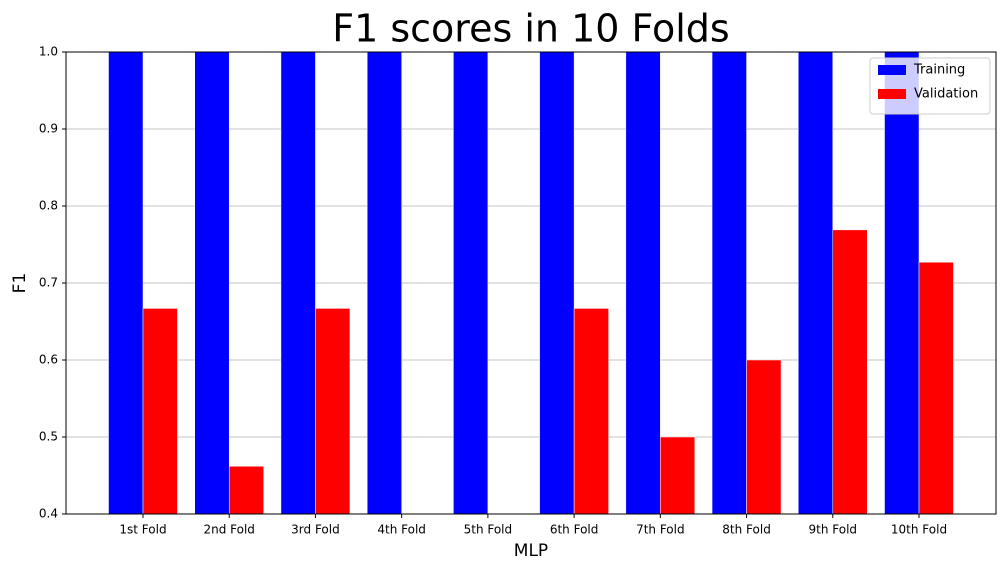 This screenshot has width=1006, height=572. Describe the element at coordinates (48, 283) in the screenshot. I see `y-tick-label: 0.7` at that location.